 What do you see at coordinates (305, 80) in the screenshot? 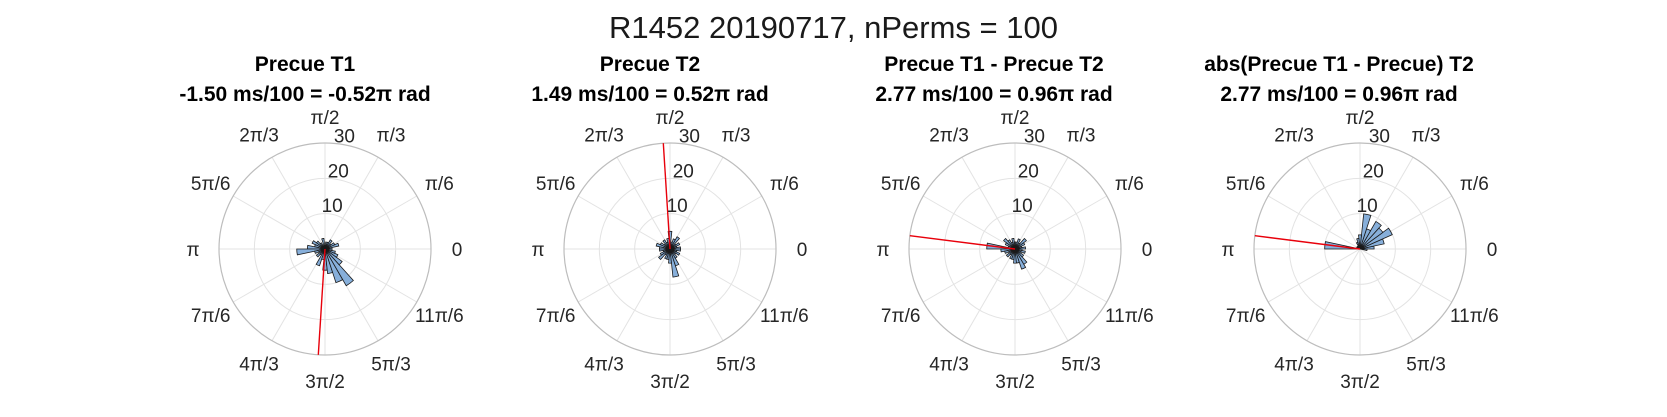
I see `panel-1-title-block: Precue T1 -1.50 ms/100 = -0.52π rad` at bounding box center [305, 80].